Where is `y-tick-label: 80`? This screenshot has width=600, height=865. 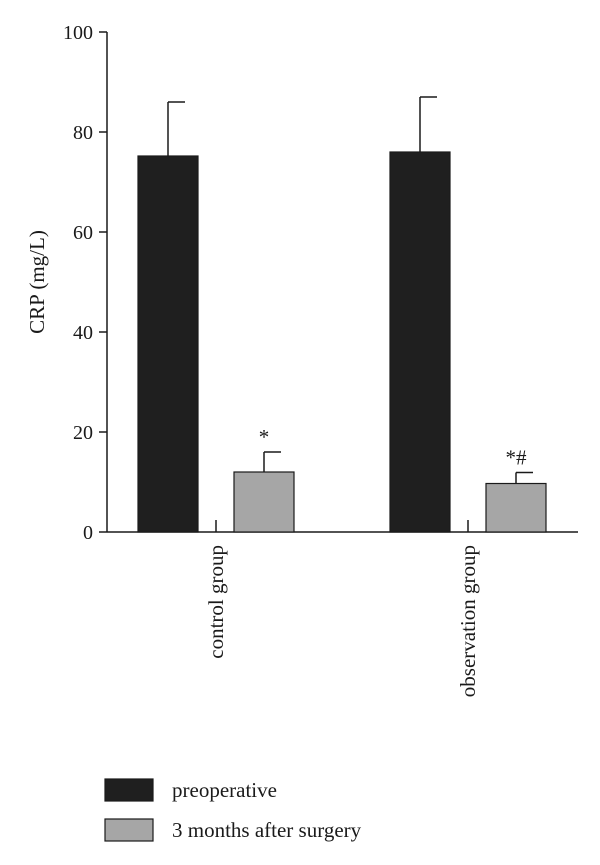
y-tick-label: 80 is located at coordinates (83, 133).